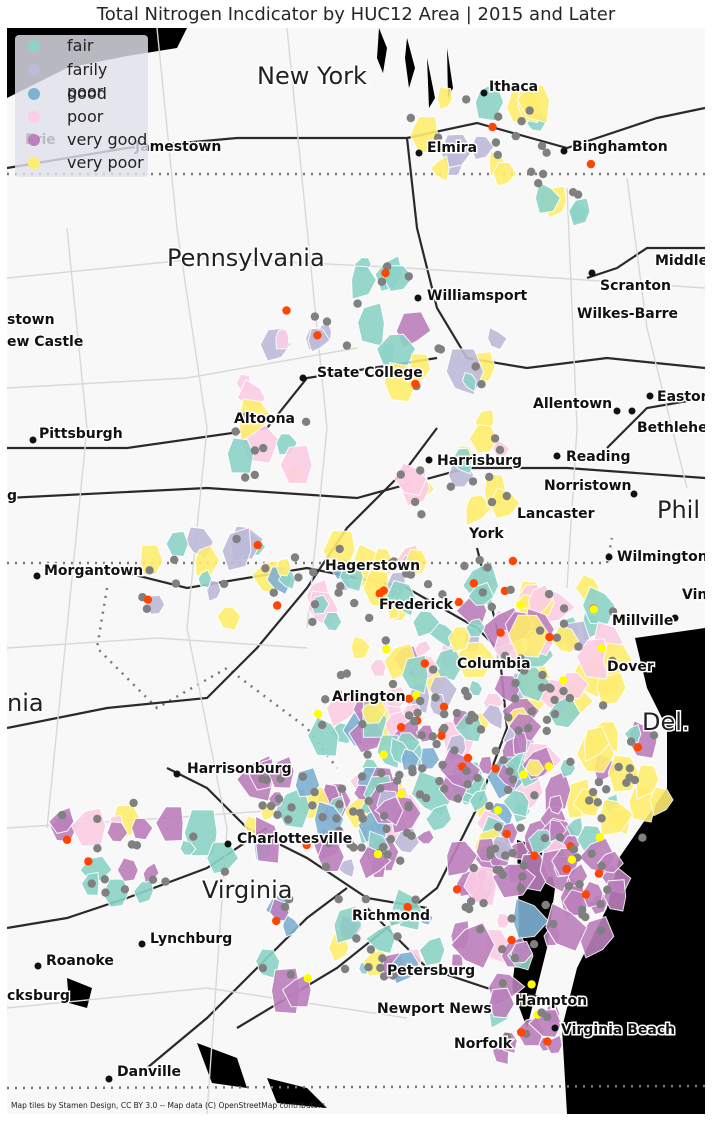 The width and height of the screenshot is (712, 1121). Describe the element at coordinates (239, 769) in the screenshot. I see `label-harrisonburg: Harrisonburg` at that location.